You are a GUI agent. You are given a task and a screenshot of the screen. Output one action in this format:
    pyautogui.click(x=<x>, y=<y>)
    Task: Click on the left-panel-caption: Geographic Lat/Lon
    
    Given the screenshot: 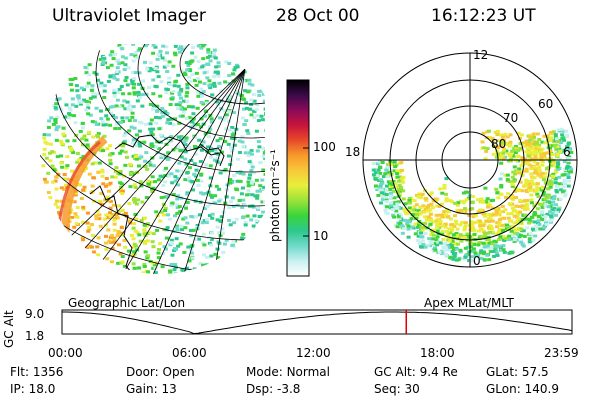 What is the action you would take?
    pyautogui.click(x=127, y=303)
    